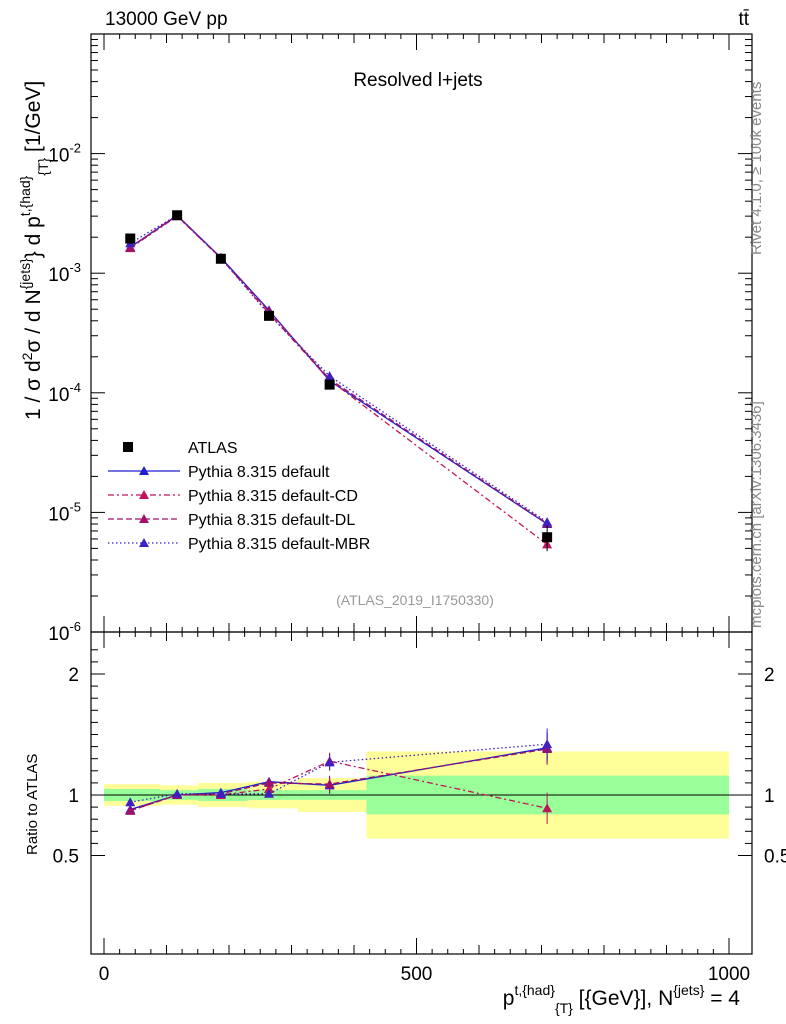 The image size is (786, 1024). What do you see at coordinates (128, 447) in the screenshot?
I see `legend-atlas-marker` at bounding box center [128, 447].